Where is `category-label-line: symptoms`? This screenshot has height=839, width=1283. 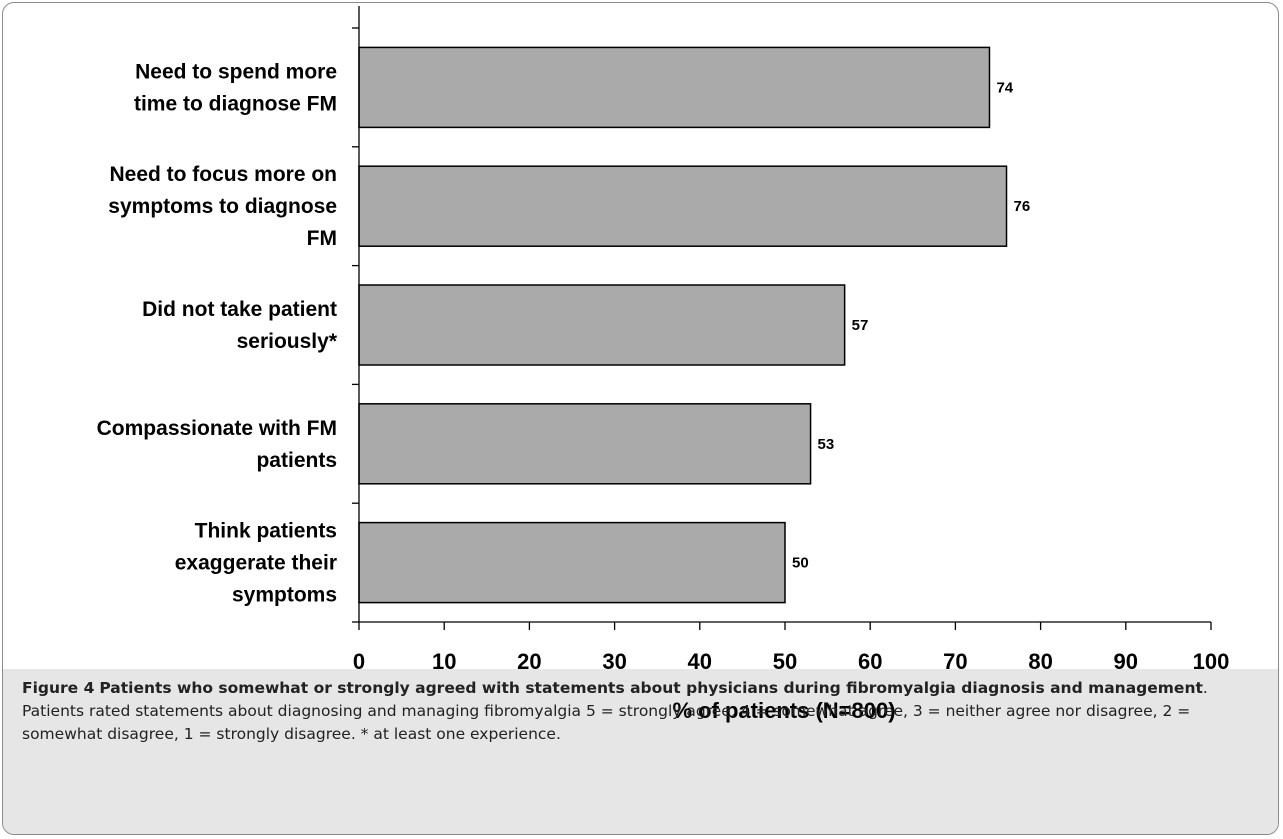 category-label-line: symptoms is located at coordinates (284, 595).